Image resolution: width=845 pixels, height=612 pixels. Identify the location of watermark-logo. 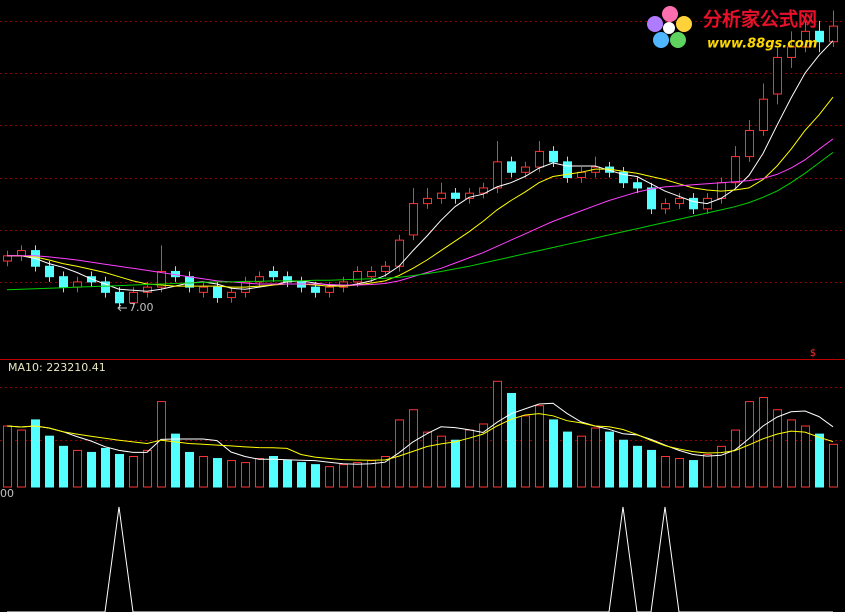
(669, 27).